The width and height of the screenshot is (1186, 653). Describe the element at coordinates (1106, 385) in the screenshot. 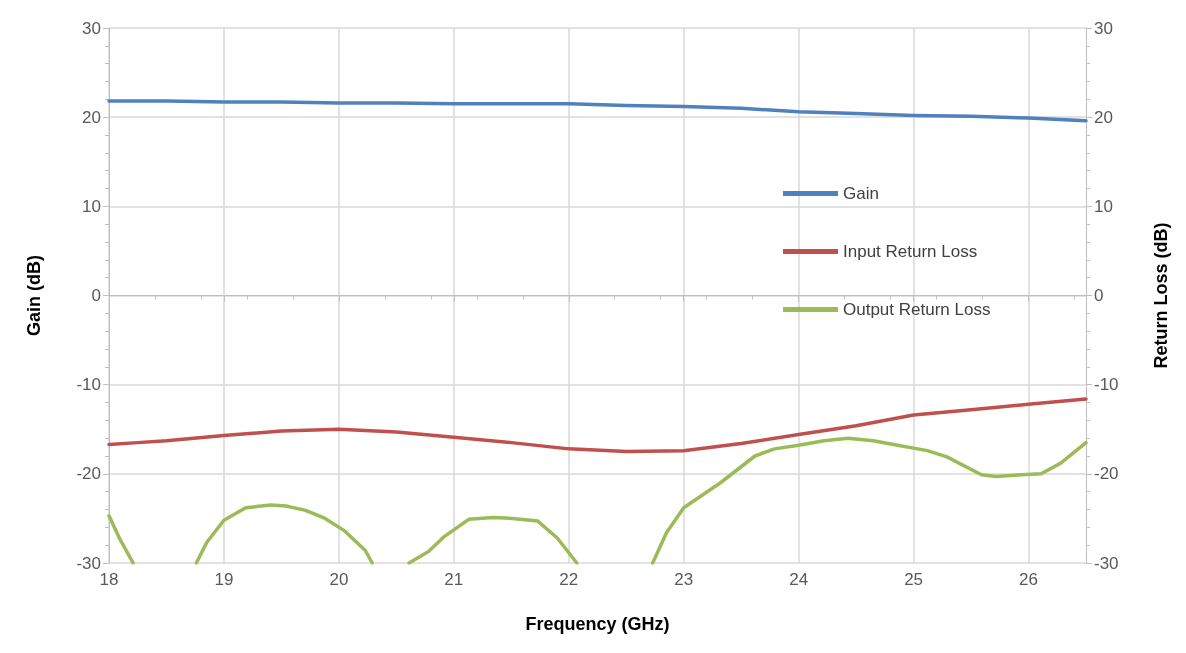

I see `y2-tick-label: -10` at that location.